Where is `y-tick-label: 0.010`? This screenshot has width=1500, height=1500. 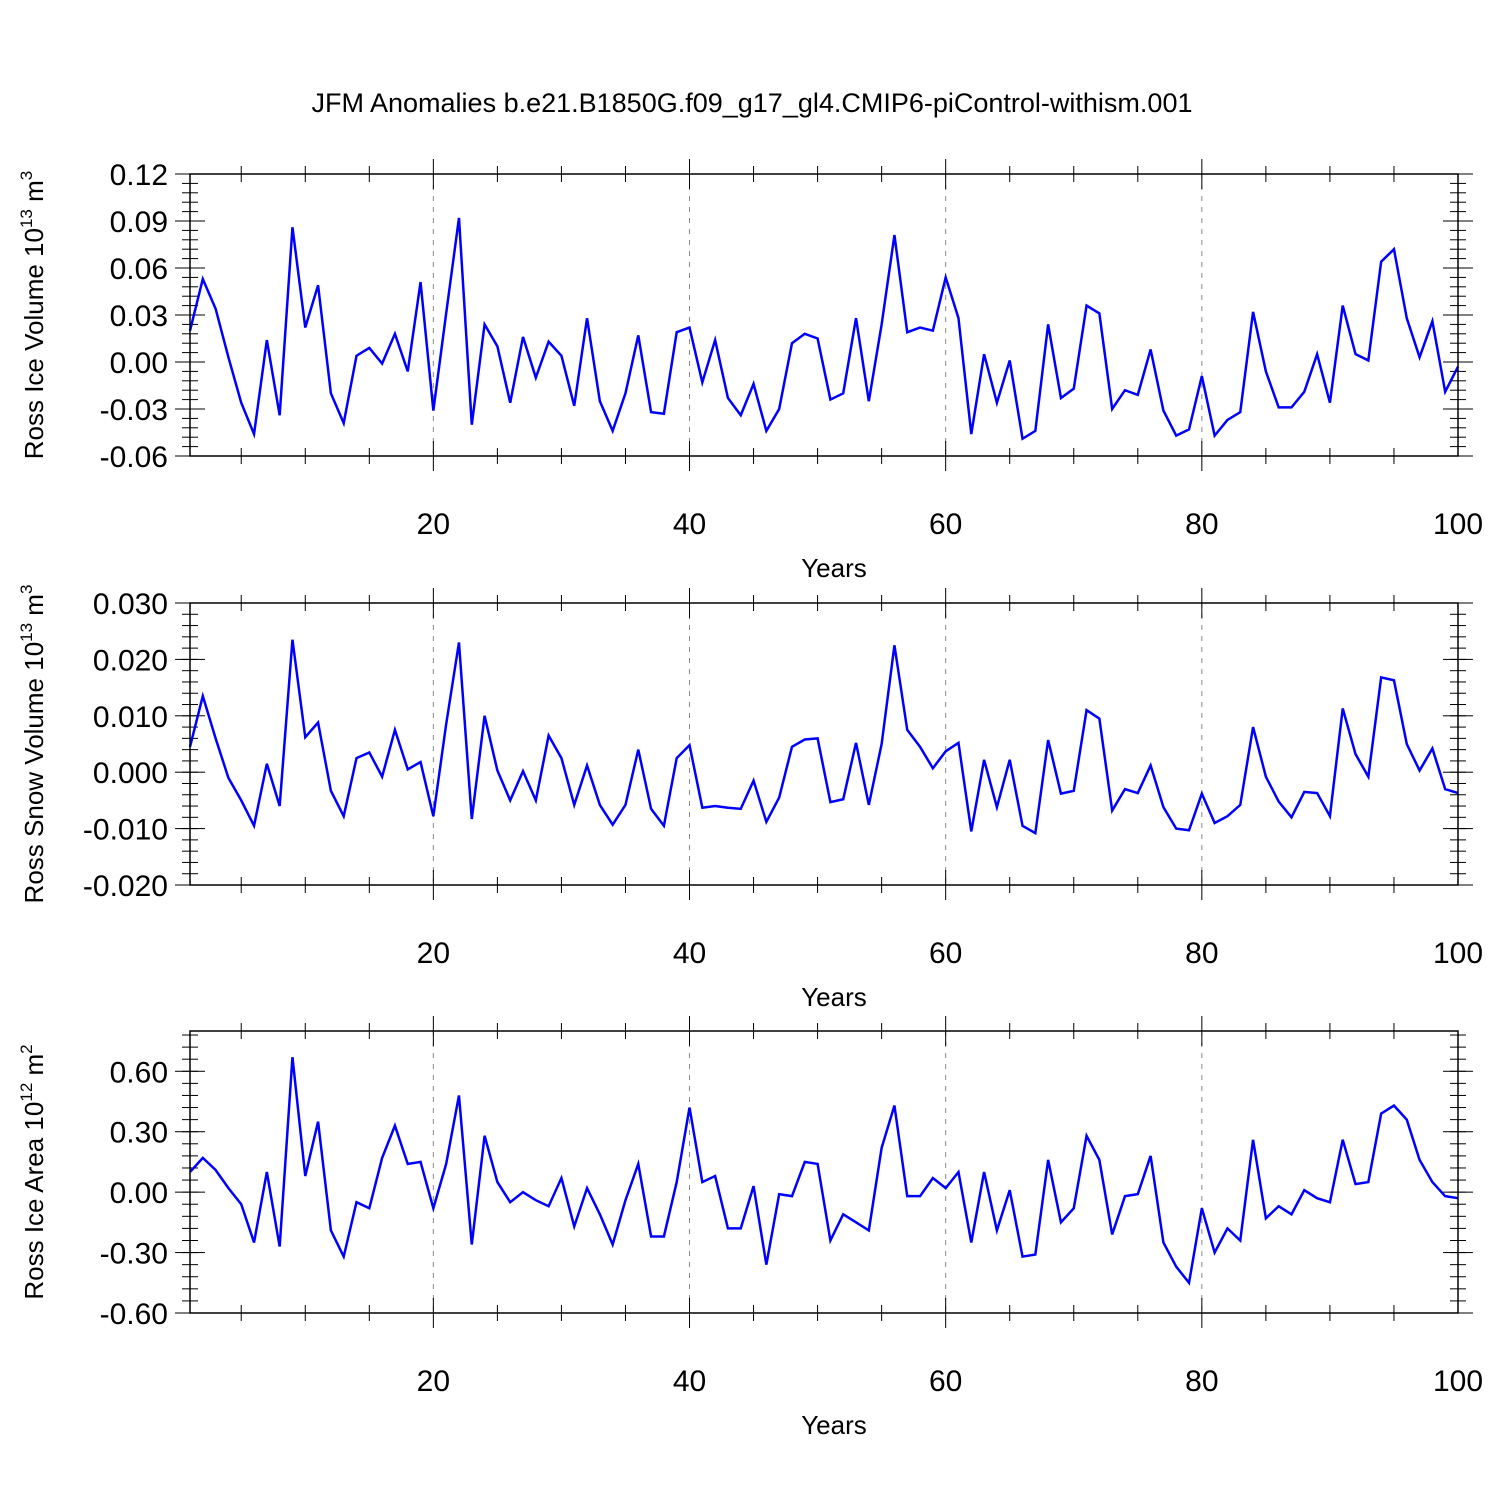
y-tick-label: 0.010 is located at coordinates (130, 717).